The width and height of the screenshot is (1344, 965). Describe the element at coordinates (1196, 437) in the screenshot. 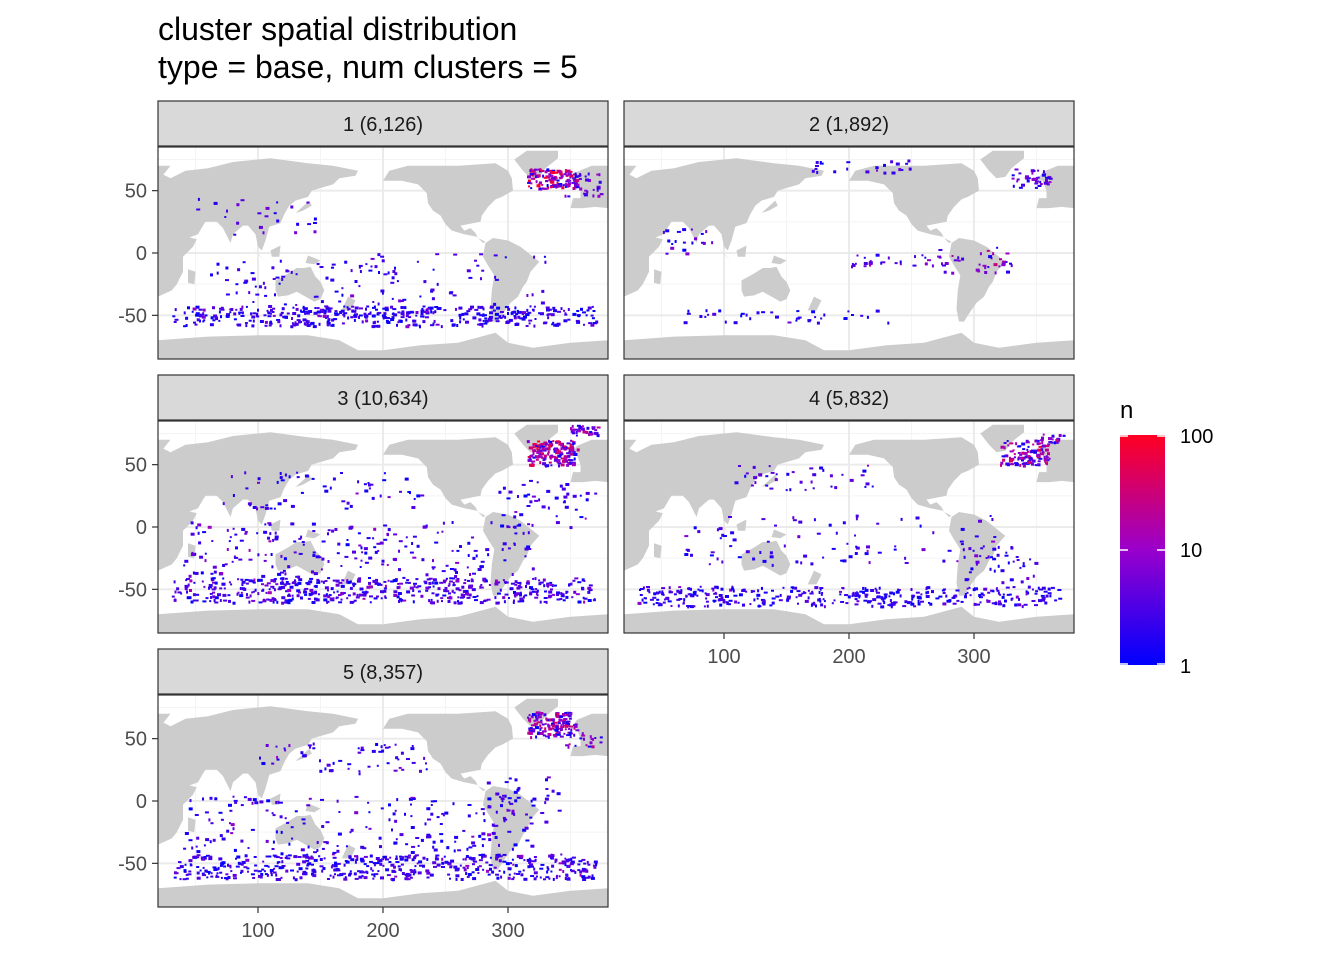

I see `legend-break-label: 100` at that location.